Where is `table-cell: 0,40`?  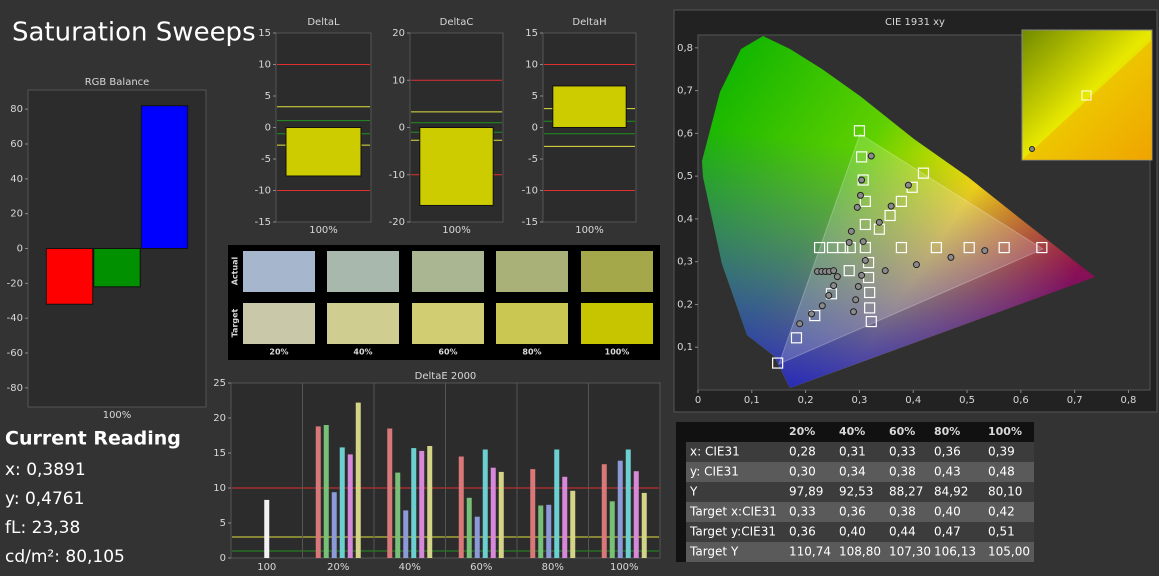
table-cell: 0,40 is located at coordinates (947, 512).